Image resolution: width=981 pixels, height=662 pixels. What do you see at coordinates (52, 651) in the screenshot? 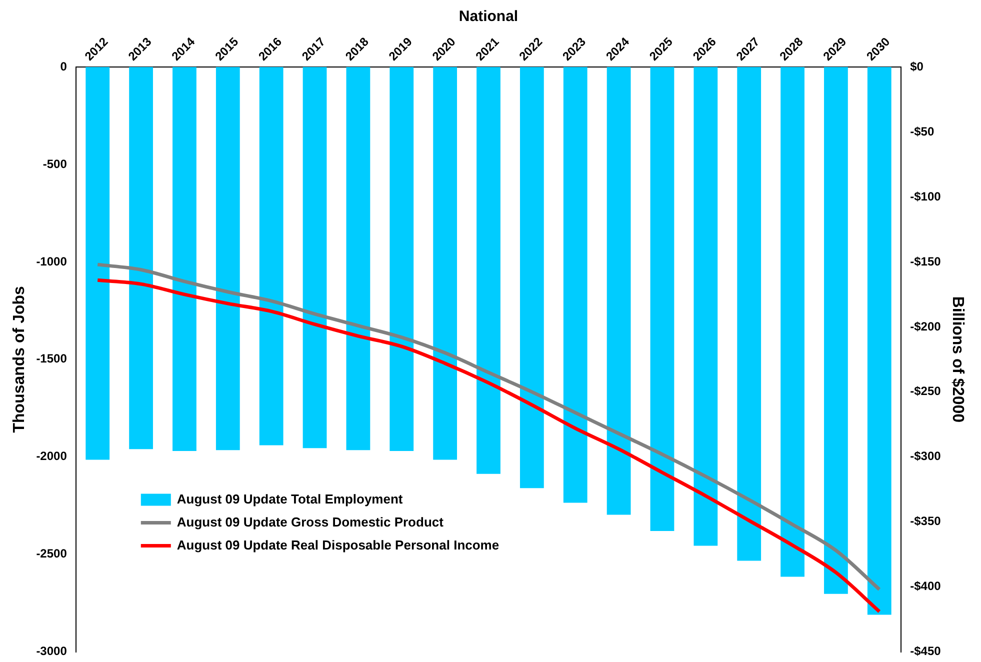
I see `y-tick-label: -3000` at bounding box center [52, 651].